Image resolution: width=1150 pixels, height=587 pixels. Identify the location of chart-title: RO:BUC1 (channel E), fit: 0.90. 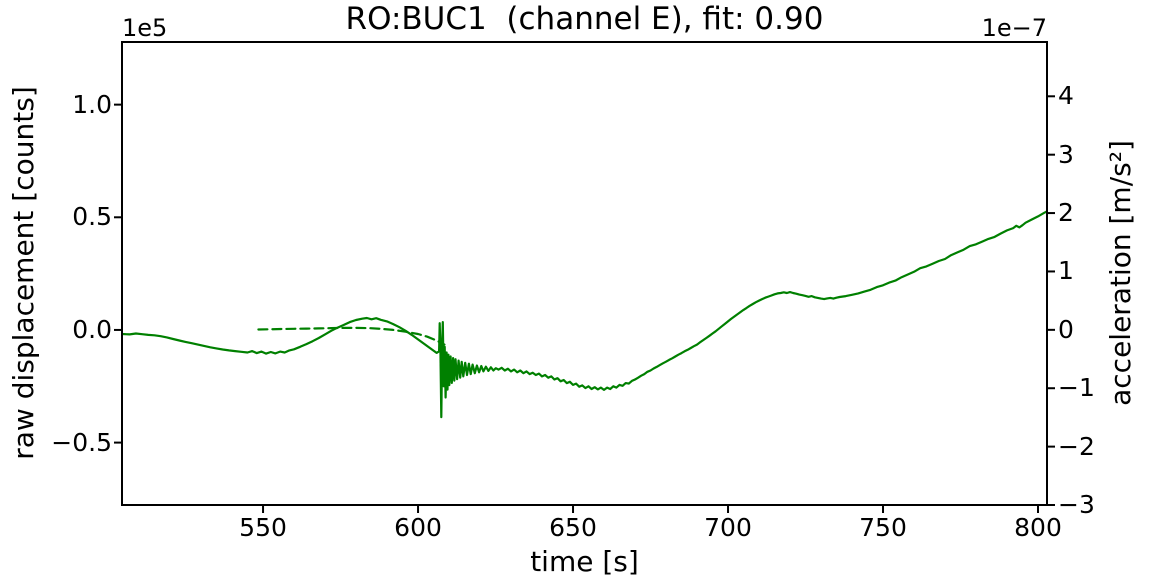
(584, 19).